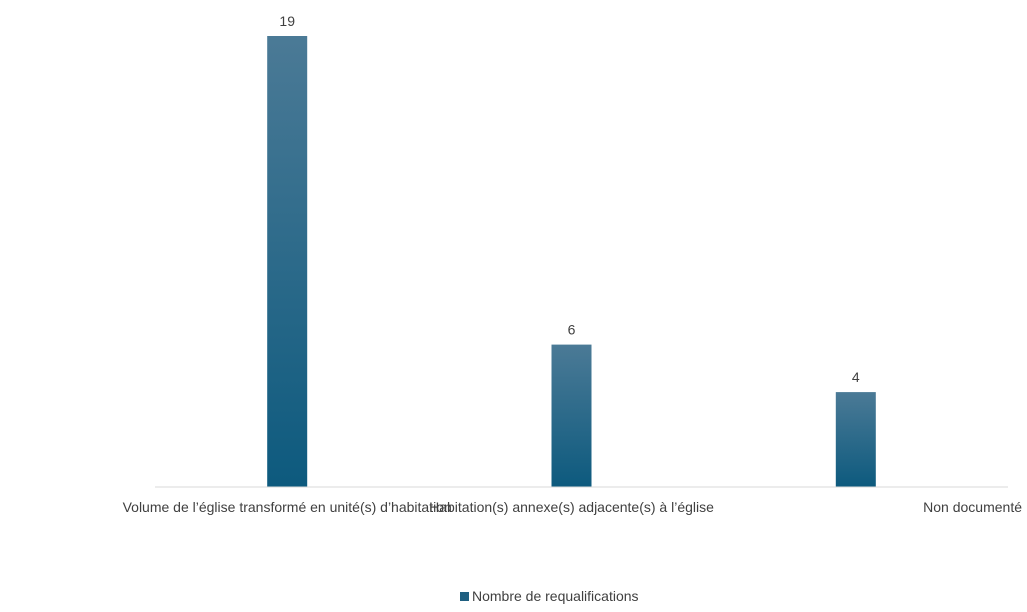 The image size is (1027, 612). I want to click on legend: Nombre de requalifications, so click(549, 596).